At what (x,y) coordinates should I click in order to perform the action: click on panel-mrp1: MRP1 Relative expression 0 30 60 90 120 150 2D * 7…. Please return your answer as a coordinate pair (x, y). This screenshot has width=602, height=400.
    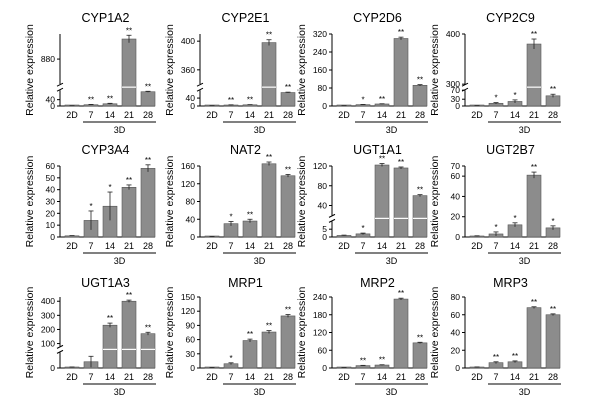
    Looking at the image, I should click on (230, 336).